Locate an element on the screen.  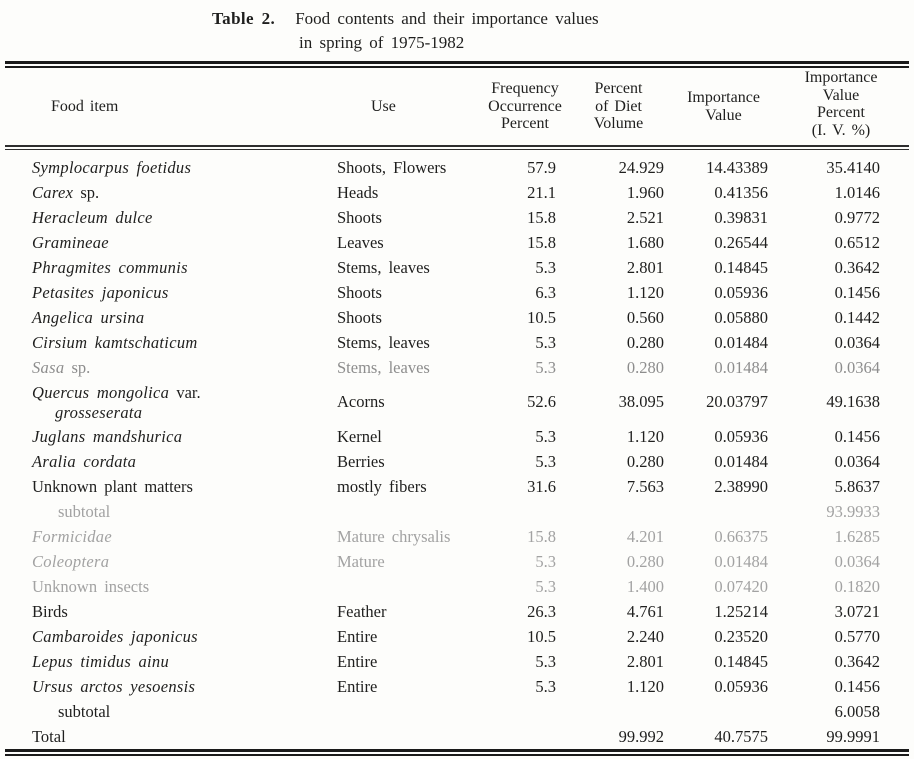
importance-value-percent-cell: 1.0146 is located at coordinates (857, 192).